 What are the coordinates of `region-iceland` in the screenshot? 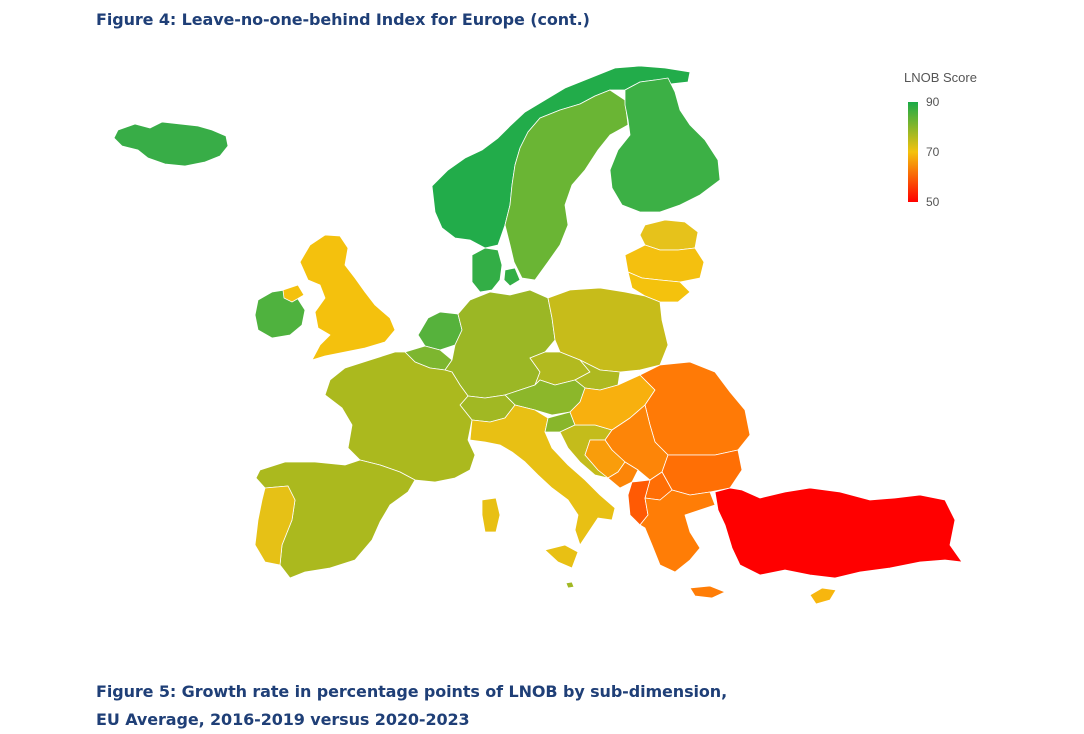 It's located at (171, 144).